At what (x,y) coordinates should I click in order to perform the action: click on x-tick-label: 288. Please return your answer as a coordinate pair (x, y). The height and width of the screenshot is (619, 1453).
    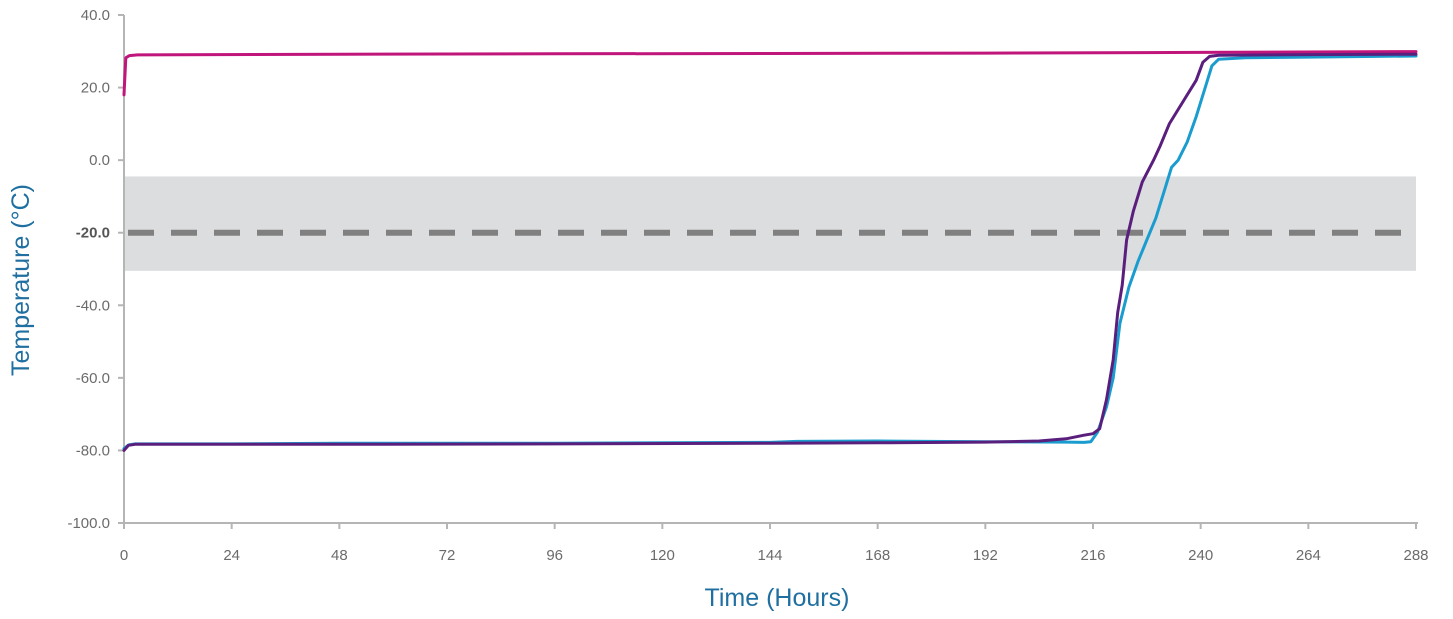
    Looking at the image, I should click on (1415, 555).